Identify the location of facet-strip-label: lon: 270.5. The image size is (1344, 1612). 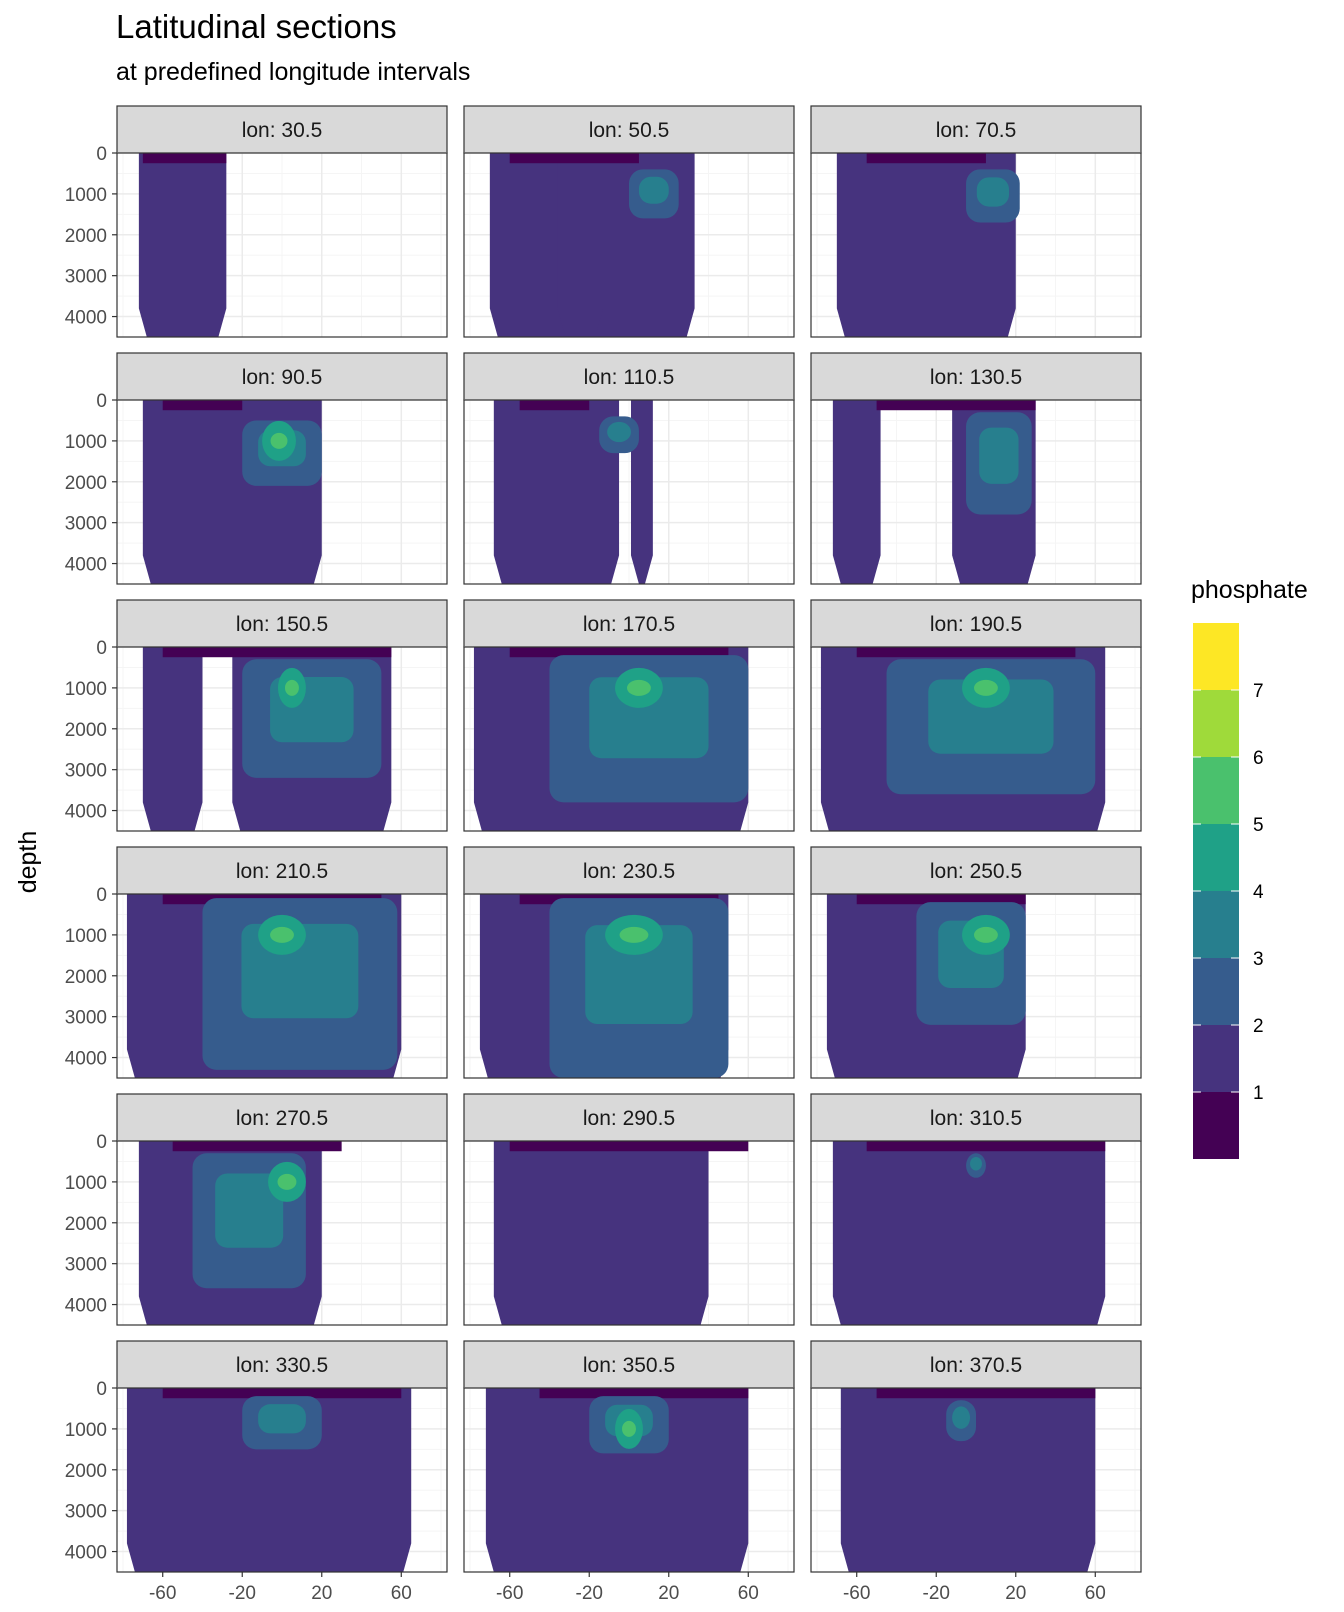
(282, 1118).